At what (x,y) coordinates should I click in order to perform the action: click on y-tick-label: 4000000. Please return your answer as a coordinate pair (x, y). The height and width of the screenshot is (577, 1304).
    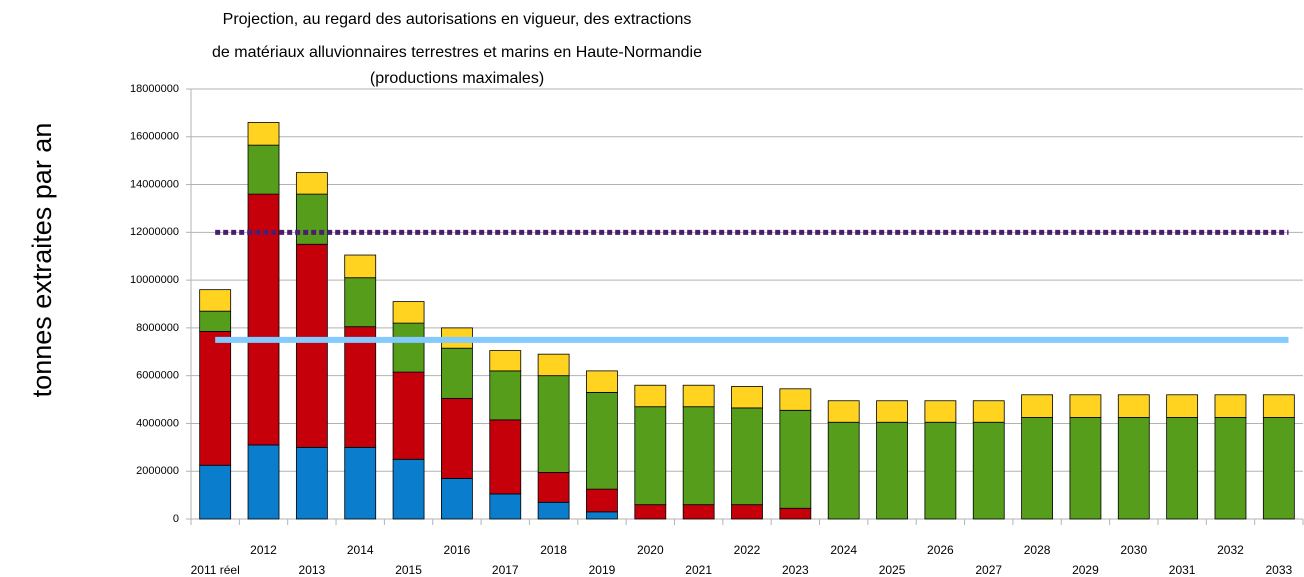
    Looking at the image, I should click on (157, 423).